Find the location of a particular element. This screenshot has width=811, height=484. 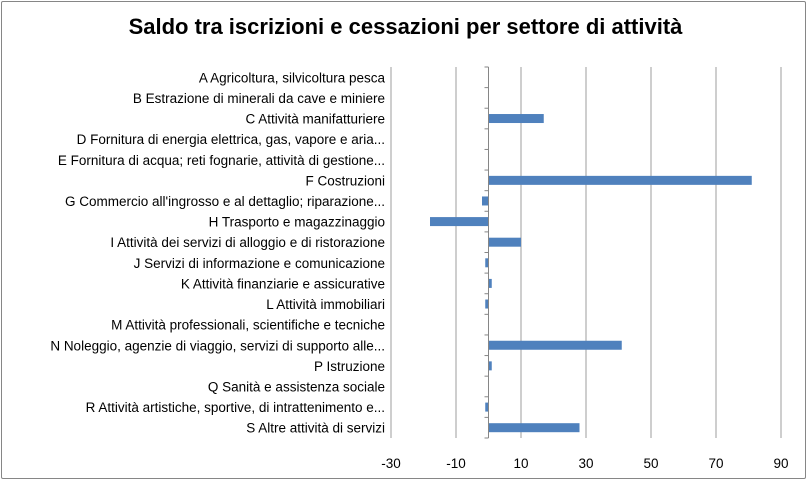

x-tick-label: 70 is located at coordinates (715, 463).